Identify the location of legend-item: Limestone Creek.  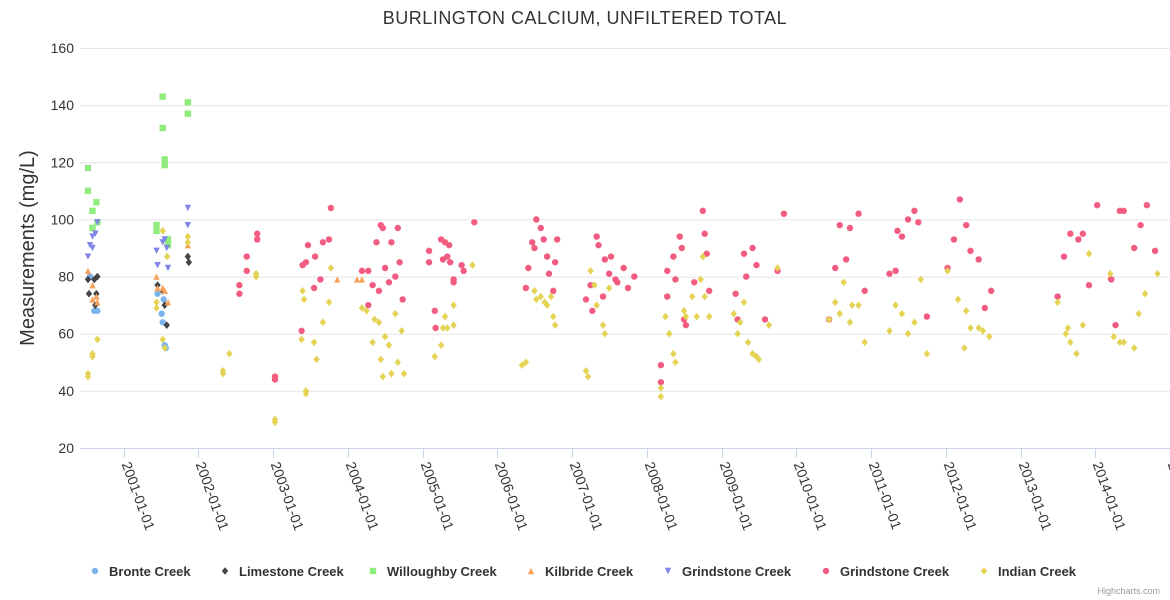
(283, 571).